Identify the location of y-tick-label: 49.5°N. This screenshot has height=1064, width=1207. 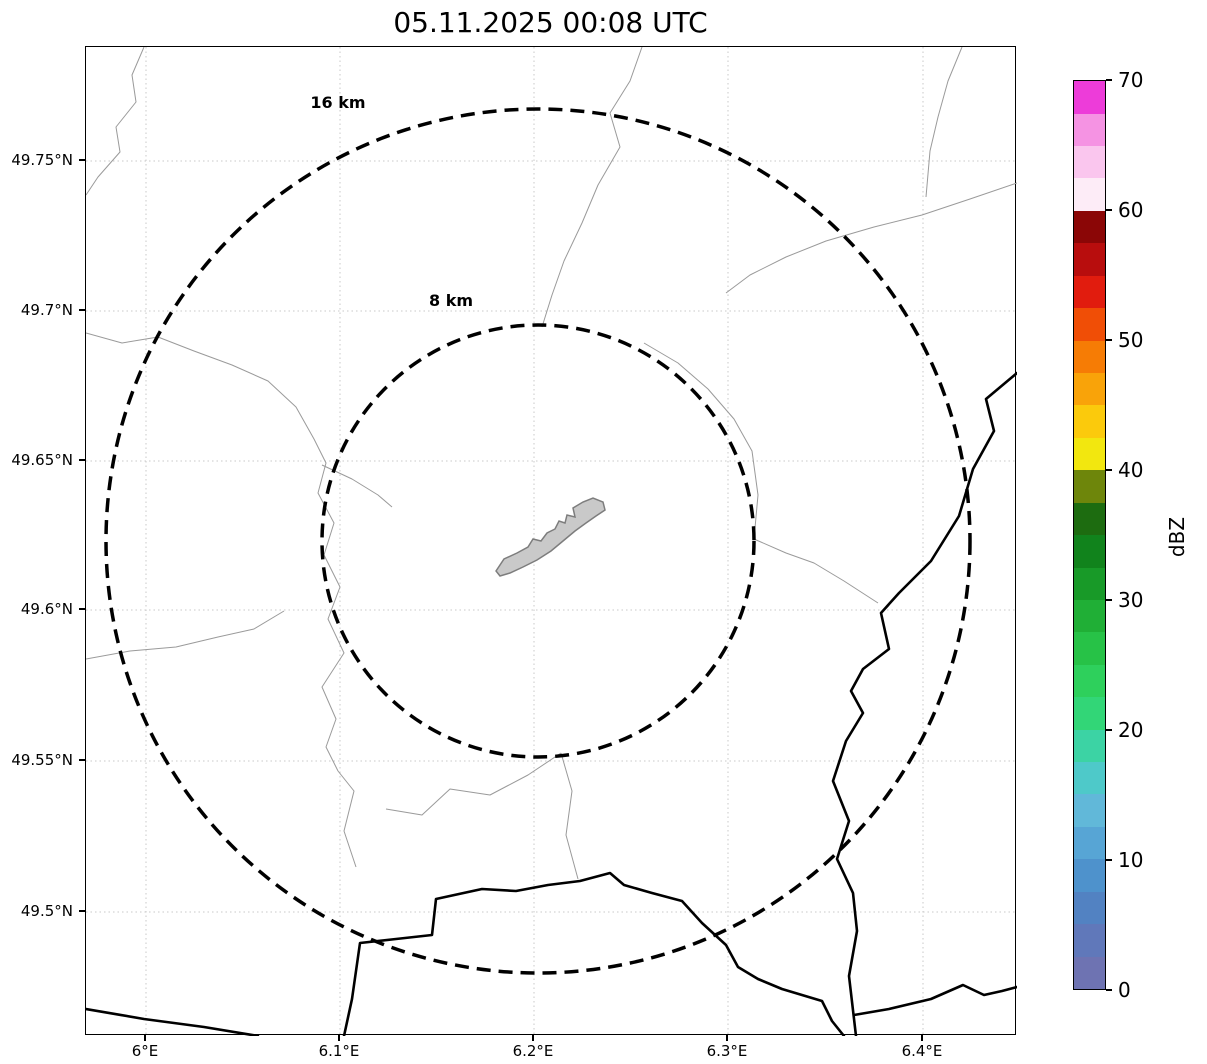
(46, 911).